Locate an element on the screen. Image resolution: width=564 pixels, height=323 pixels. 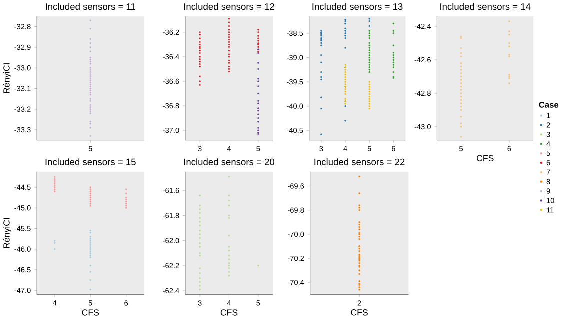
chart-title: Included sensors = 22 is located at coordinates (359, 162).